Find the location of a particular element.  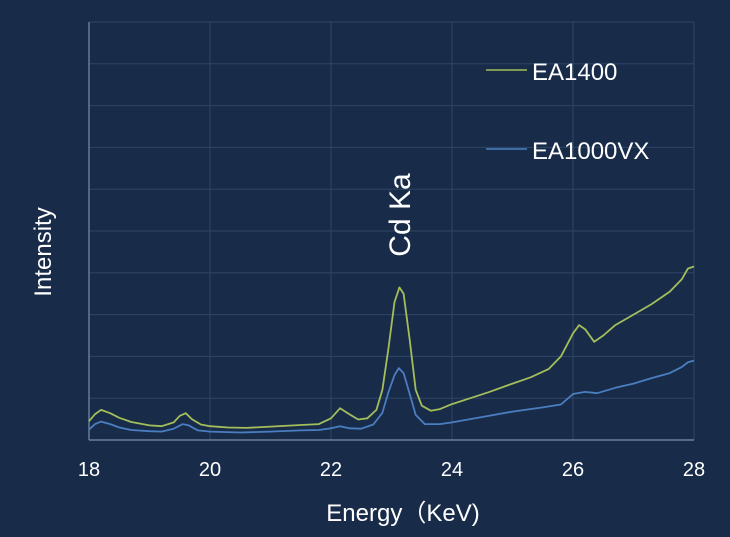

x-axis-title: Energy（KeV) is located at coordinates (402, 513).